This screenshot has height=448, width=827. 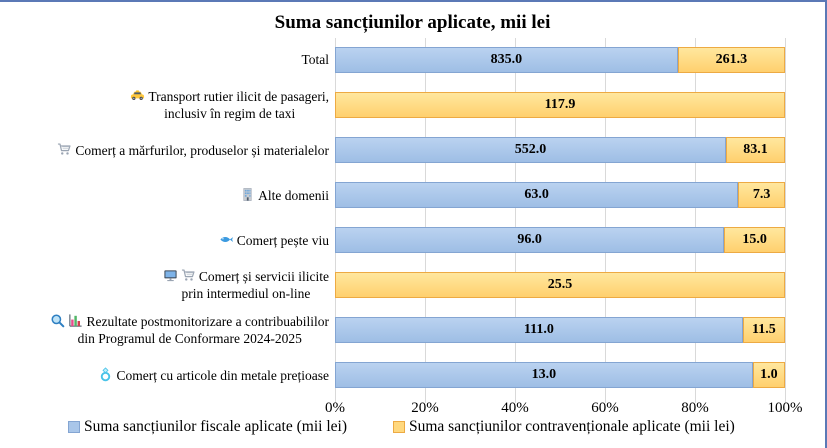 What do you see at coordinates (564, 410) in the screenshot?
I see `x-axis: 0% 20% 40% 60% 80% 100%` at bounding box center [564, 410].